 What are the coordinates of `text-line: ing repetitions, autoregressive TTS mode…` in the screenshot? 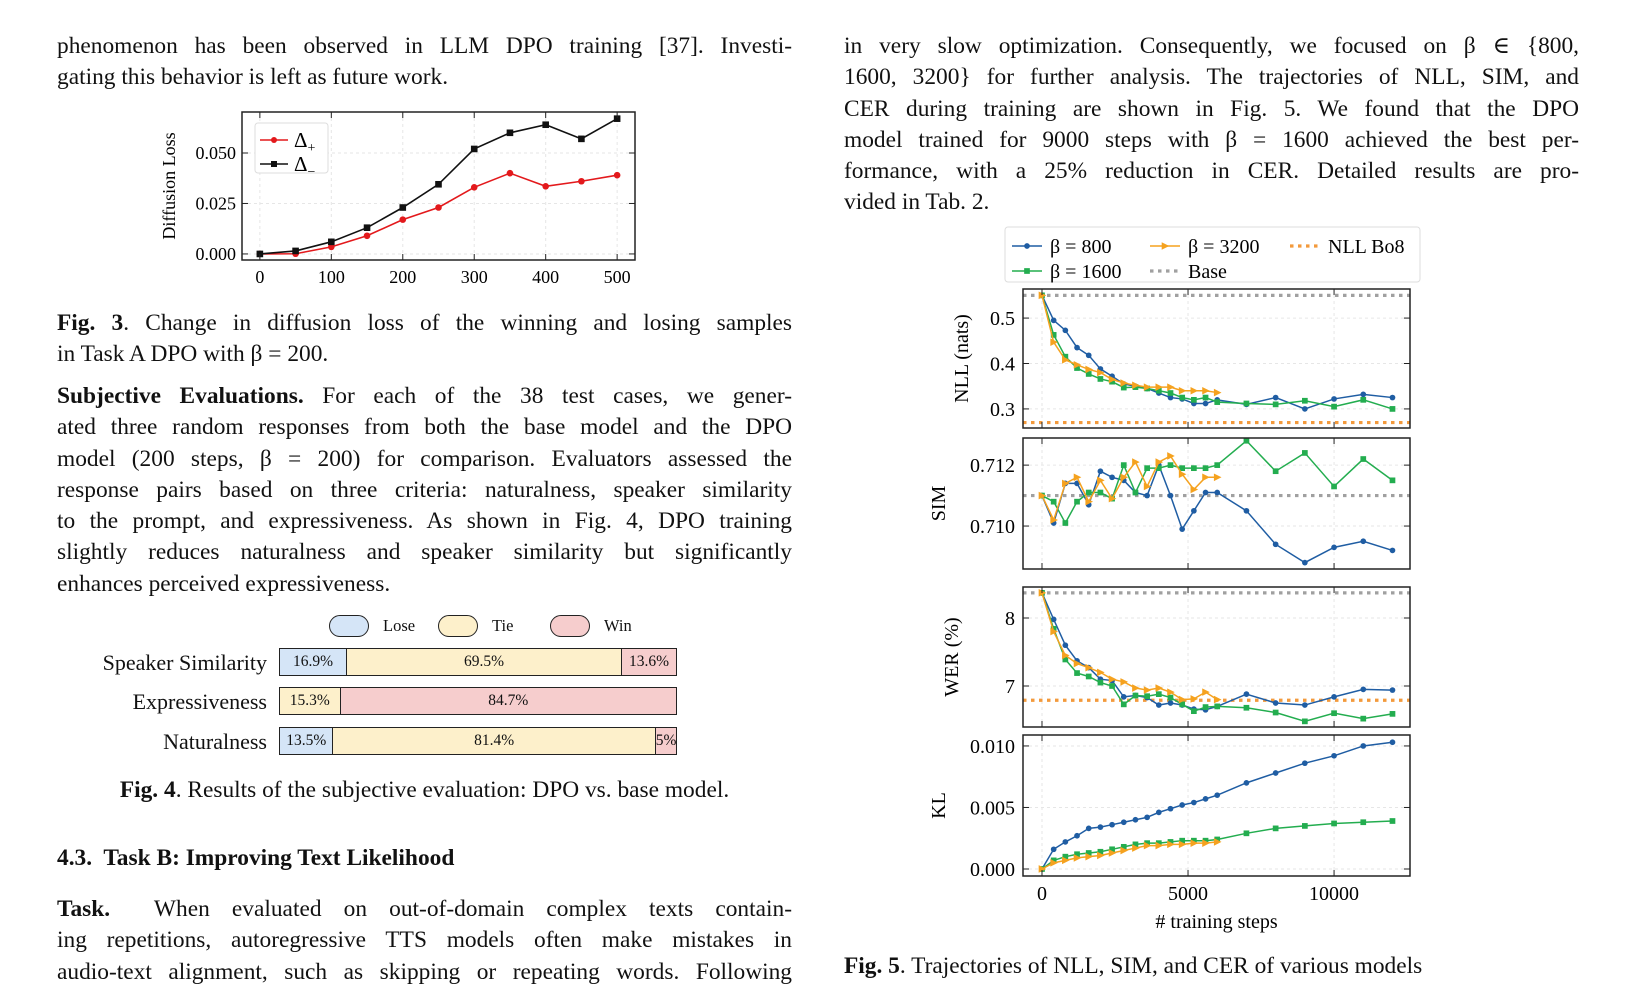 It's located at (424, 940).